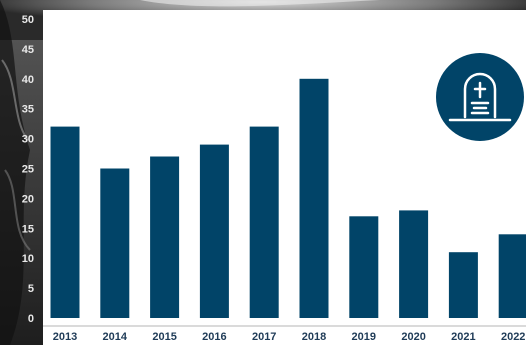 This screenshot has height=345, width=526. What do you see at coordinates (28, 110) in the screenshot?
I see `y-tick-label: 35` at bounding box center [28, 110].